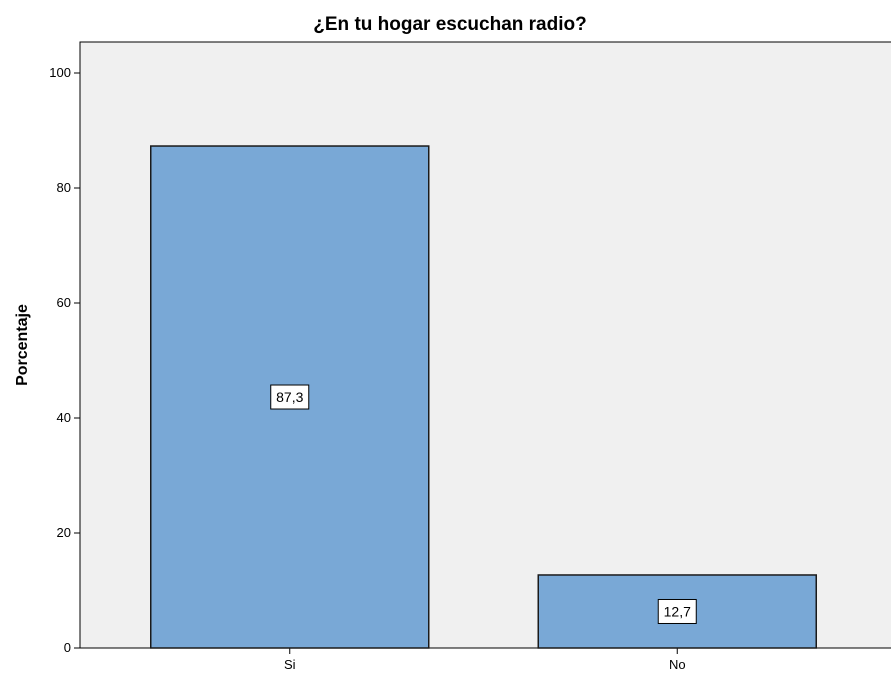 The image size is (891, 679). I want to click on data-label: 87,3, so click(289, 397).